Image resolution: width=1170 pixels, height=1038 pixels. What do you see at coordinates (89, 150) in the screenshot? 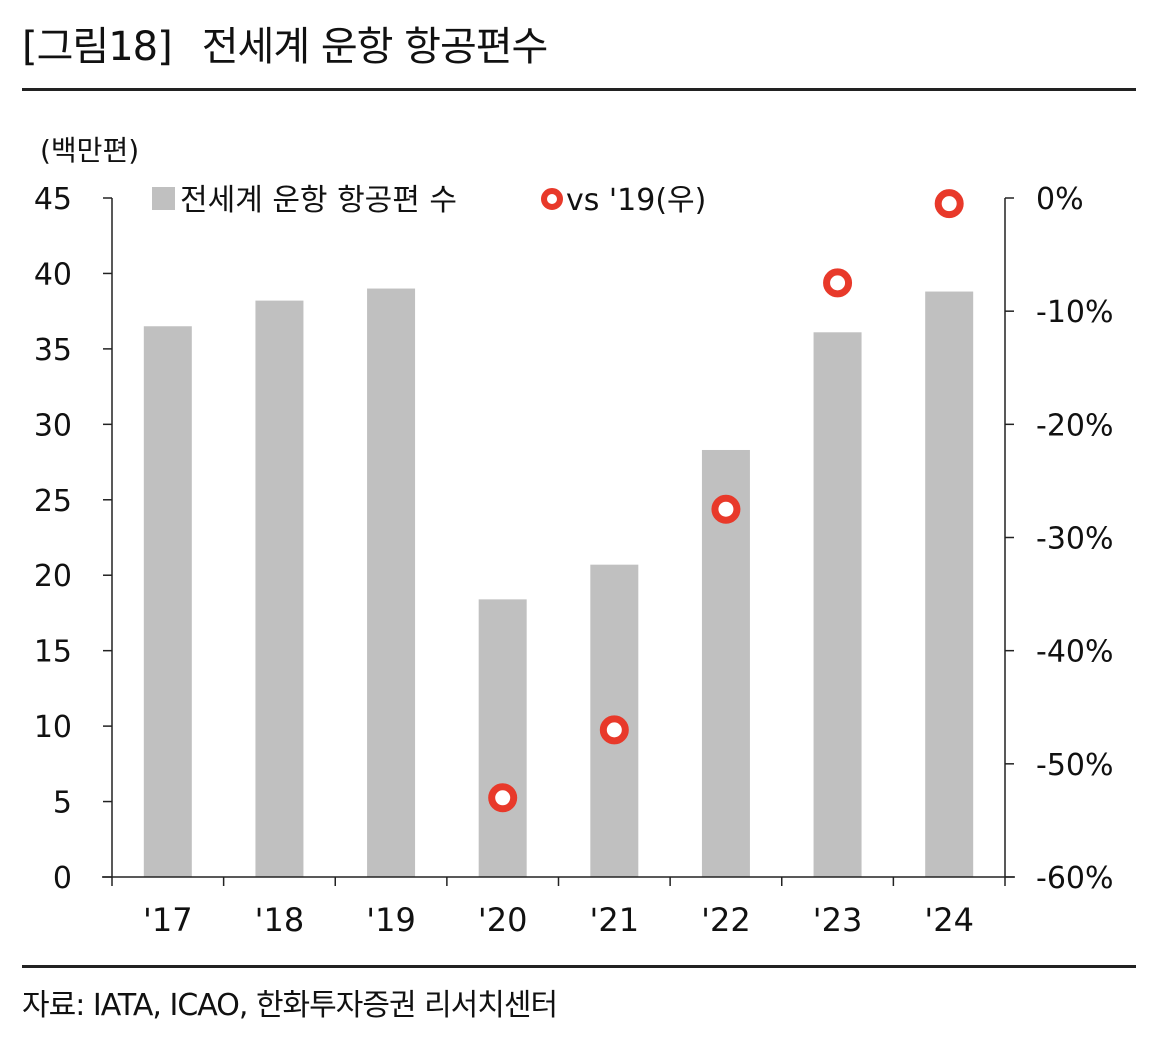
I see `y-unit-label: (백만편)` at bounding box center [89, 150].